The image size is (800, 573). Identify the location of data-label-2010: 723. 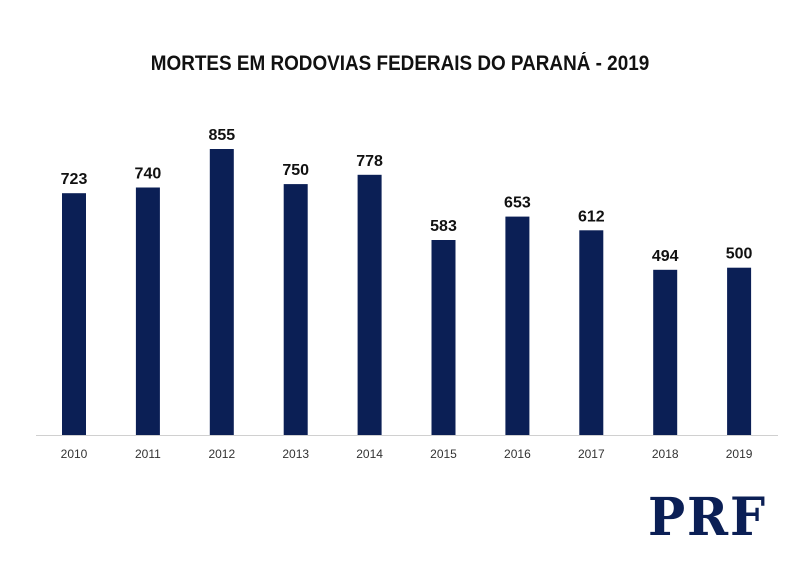
(74, 179).